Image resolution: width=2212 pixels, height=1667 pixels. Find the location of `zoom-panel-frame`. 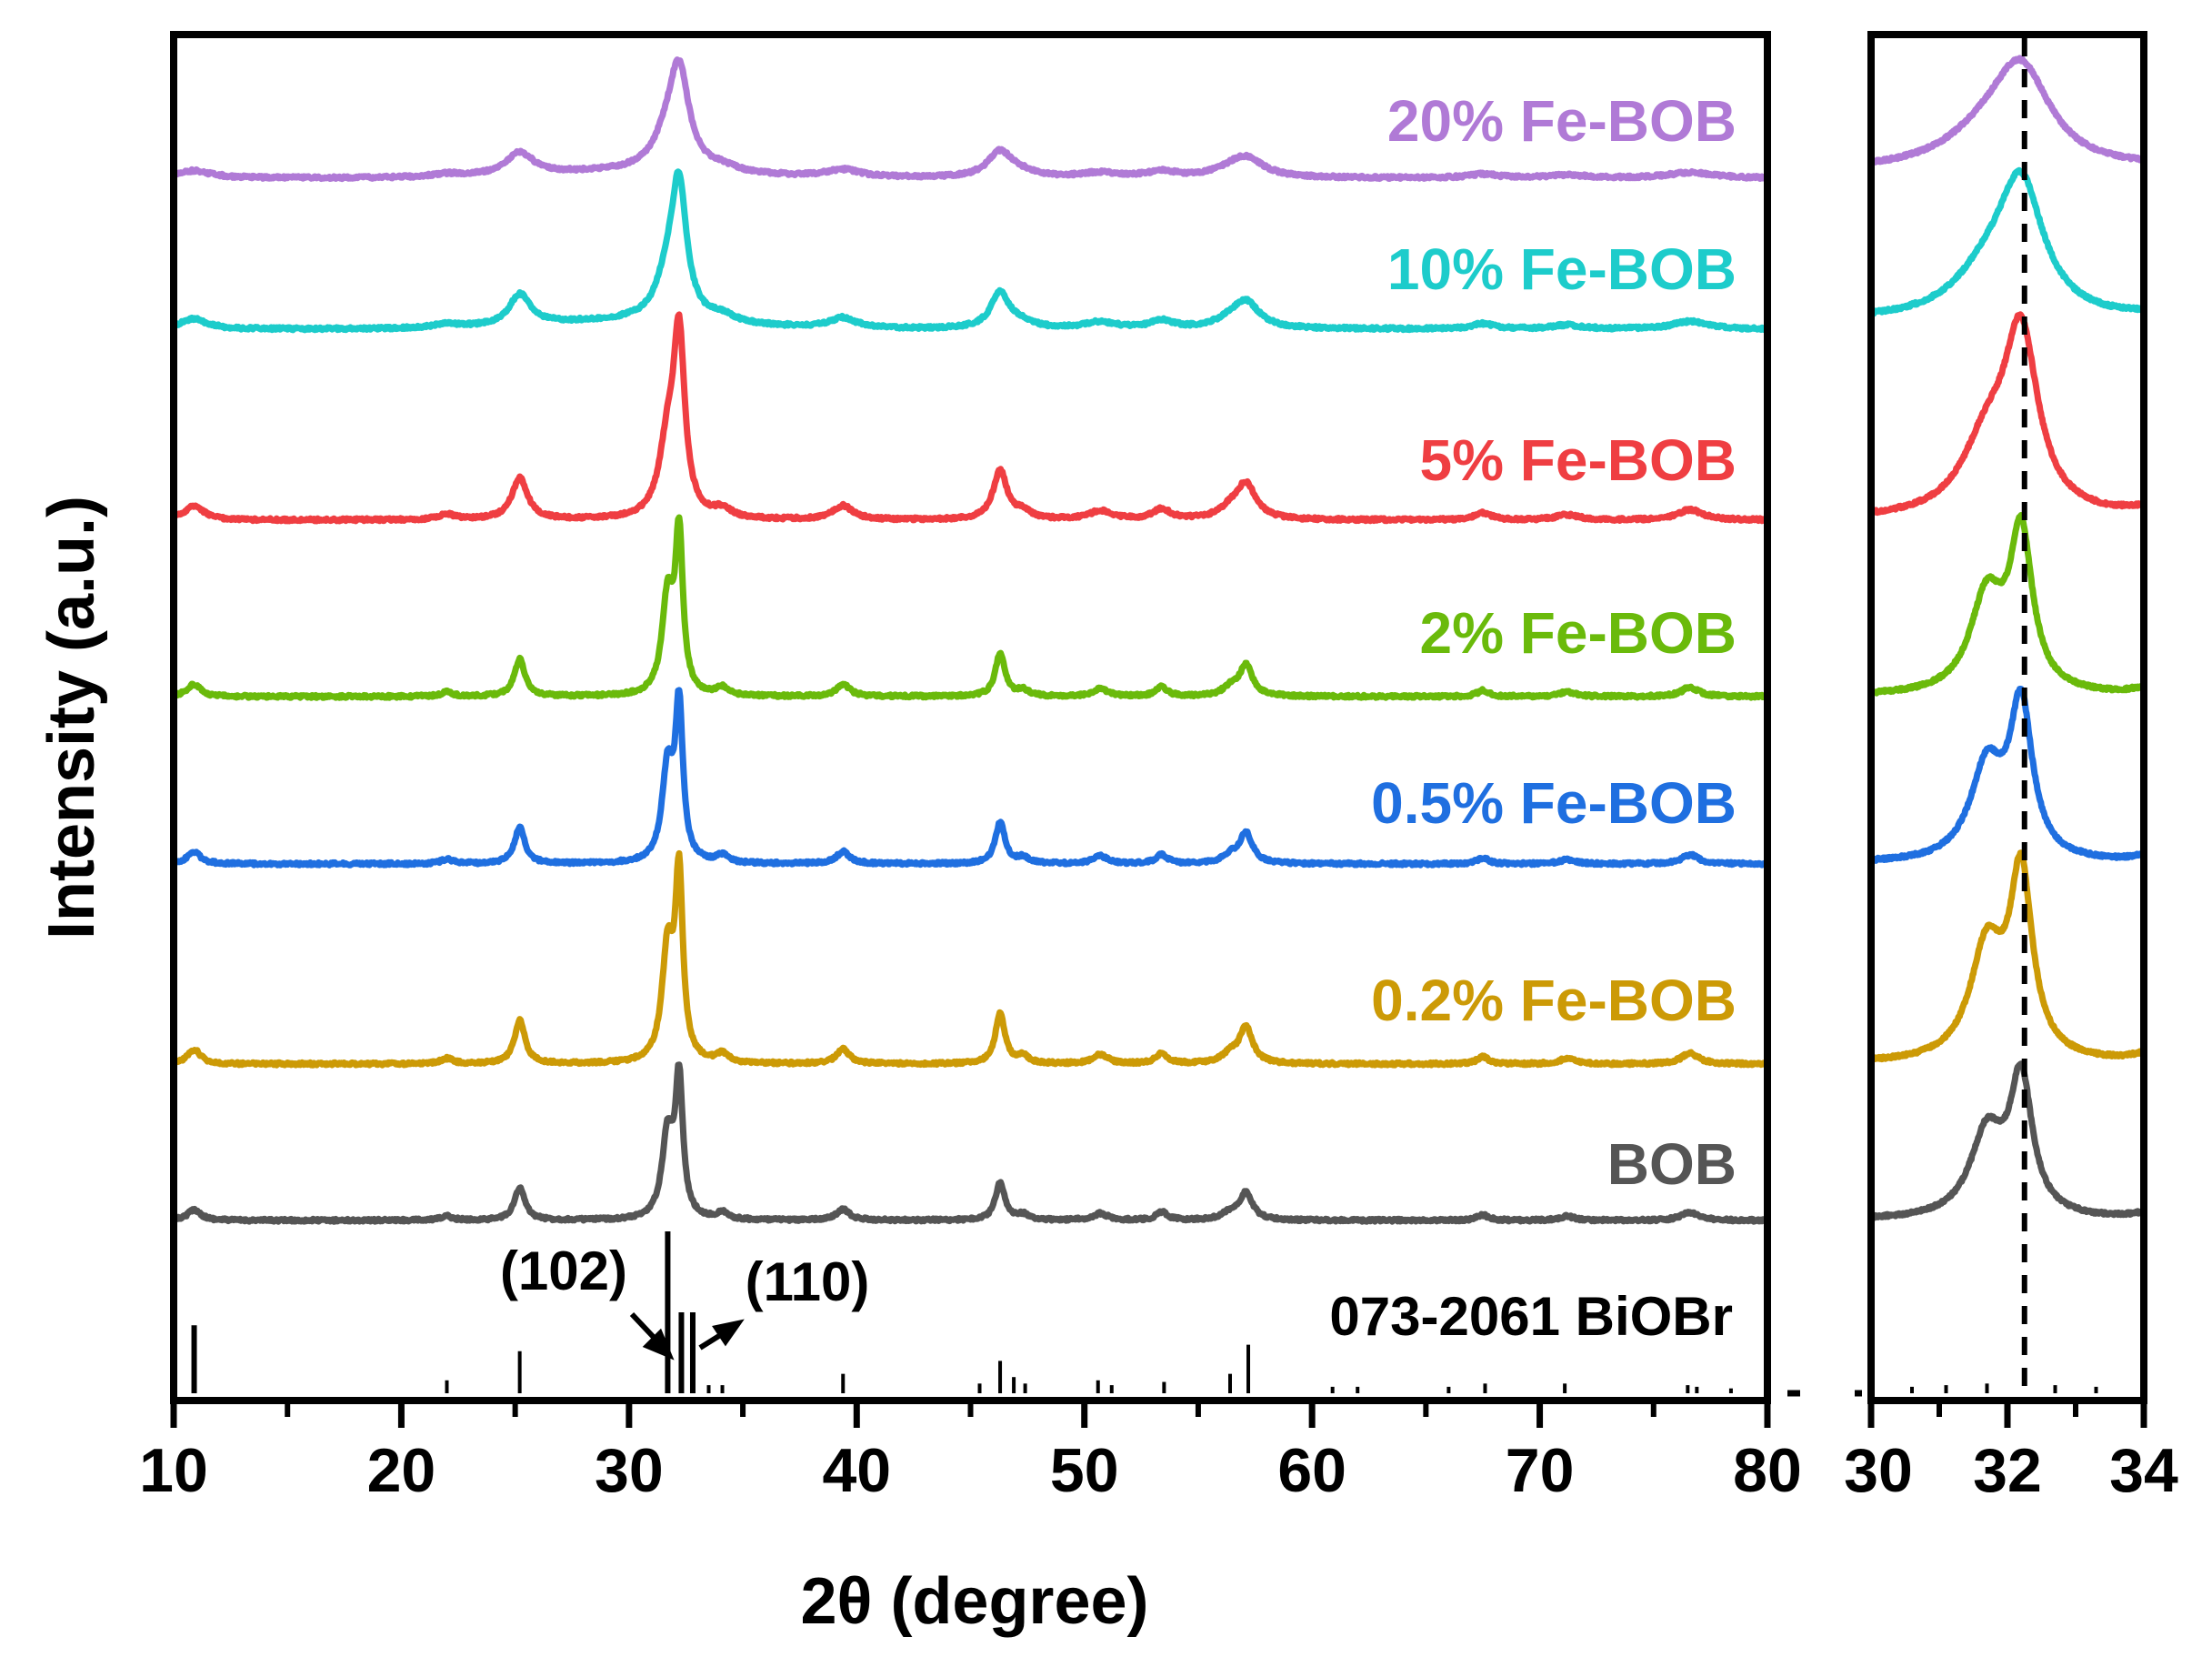

zoom-panel-frame is located at coordinates (2007, 717).